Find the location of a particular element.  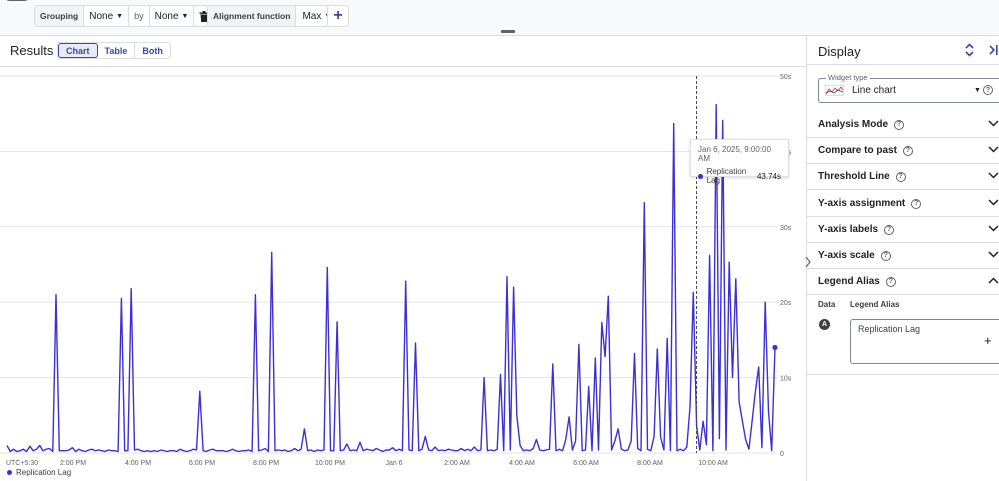

section-legend-alias-label: Legend Alias is located at coordinates (849, 281).